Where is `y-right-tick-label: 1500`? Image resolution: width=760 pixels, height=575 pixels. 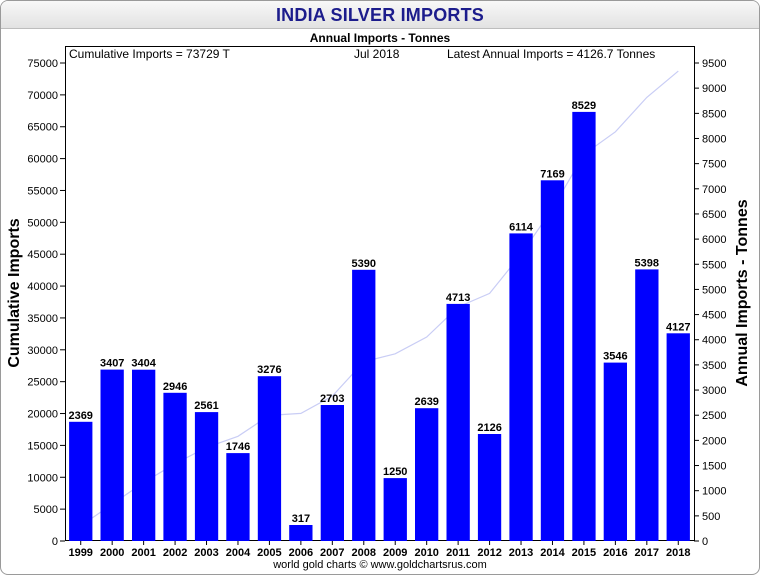 y-right-tick-label: 1500 is located at coordinates (714, 467).